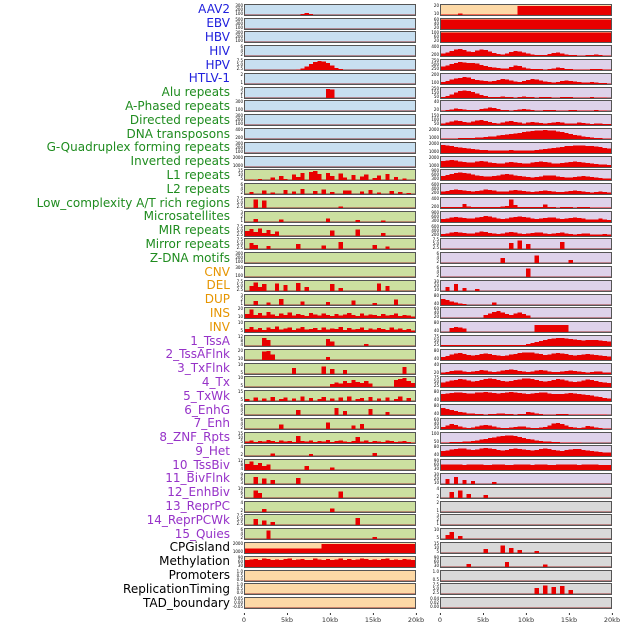 Image resolution: width=630 pixels, height=630 pixels. I want to click on yticks-right: 900 600 300, so click(433, 216).